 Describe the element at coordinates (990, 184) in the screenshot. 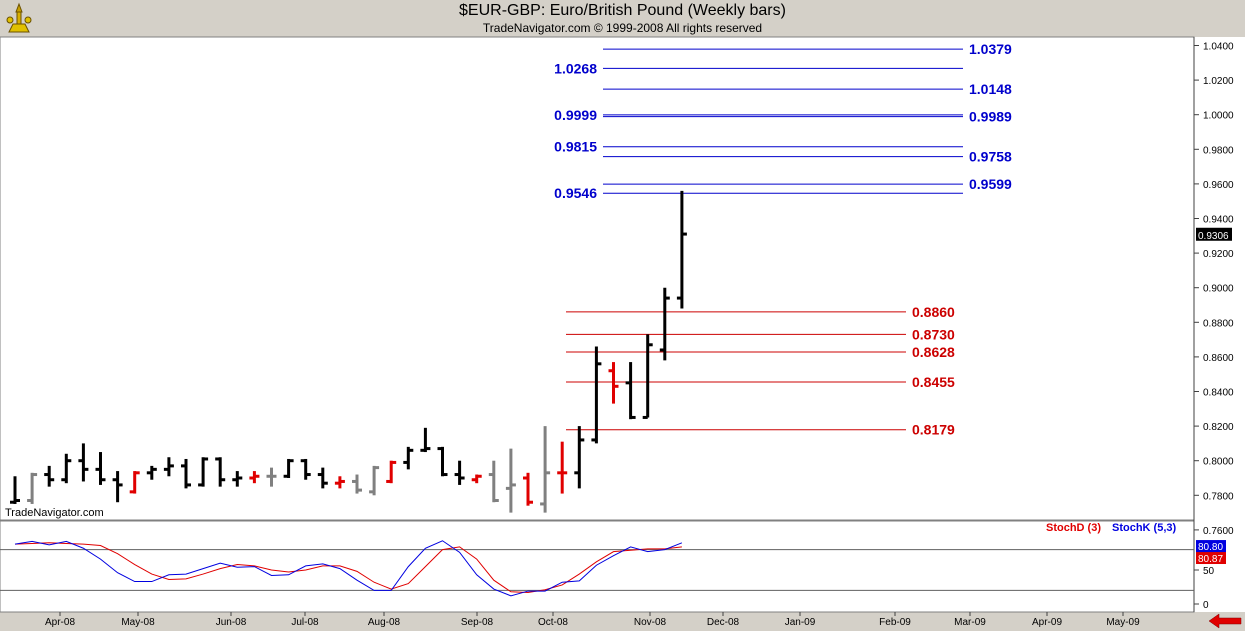

I see `fib-level-label: 0.9599` at that location.